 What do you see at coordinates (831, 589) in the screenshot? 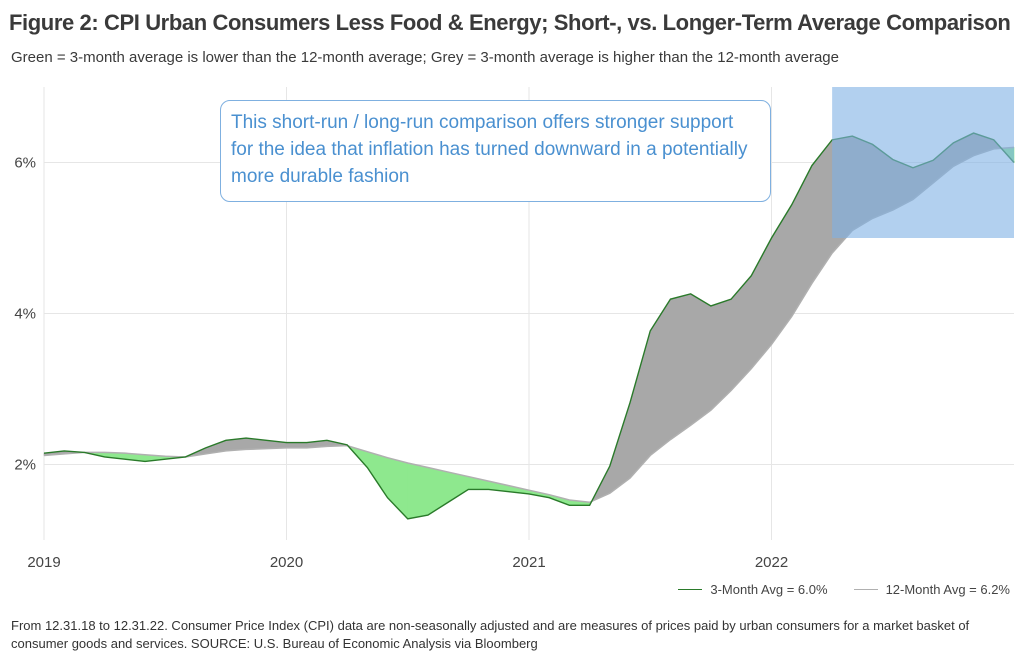
I see `chart-legend: 3-Month Avg = 6.0% 12-Month Avg = 6.2%` at bounding box center [831, 589].